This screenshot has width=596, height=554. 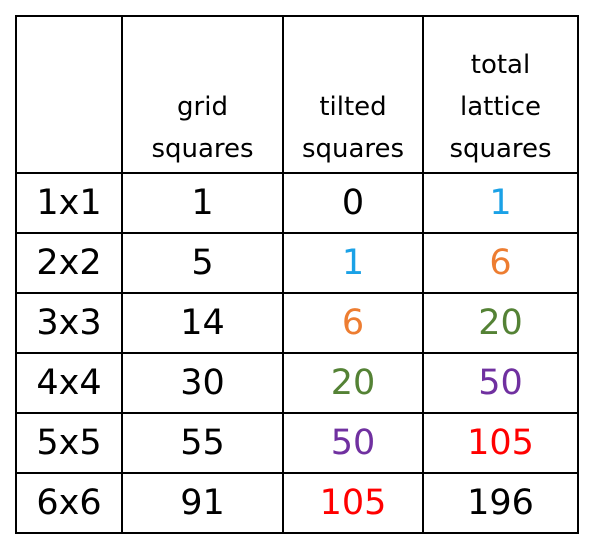 I want to click on table-cell: 5, so click(x=202, y=263).